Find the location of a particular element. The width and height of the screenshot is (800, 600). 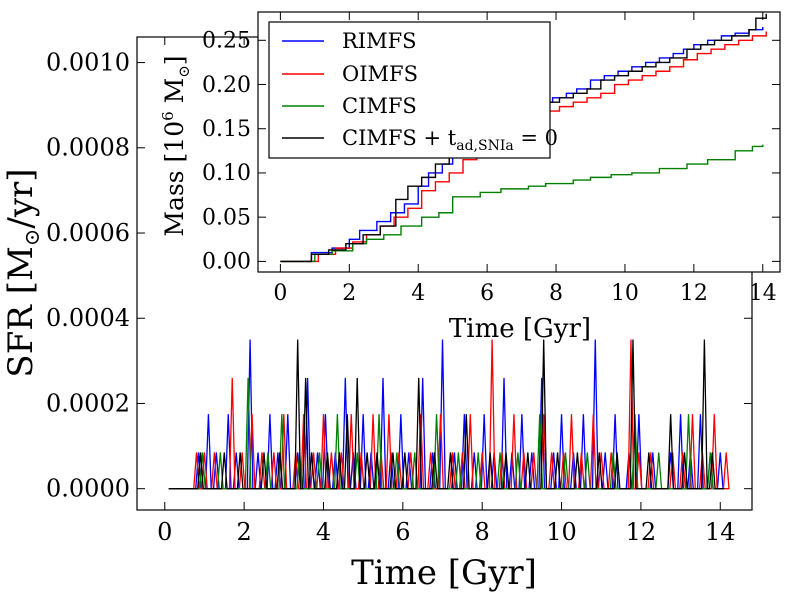

sfr-x-tick-label: 14 is located at coordinates (720, 532).